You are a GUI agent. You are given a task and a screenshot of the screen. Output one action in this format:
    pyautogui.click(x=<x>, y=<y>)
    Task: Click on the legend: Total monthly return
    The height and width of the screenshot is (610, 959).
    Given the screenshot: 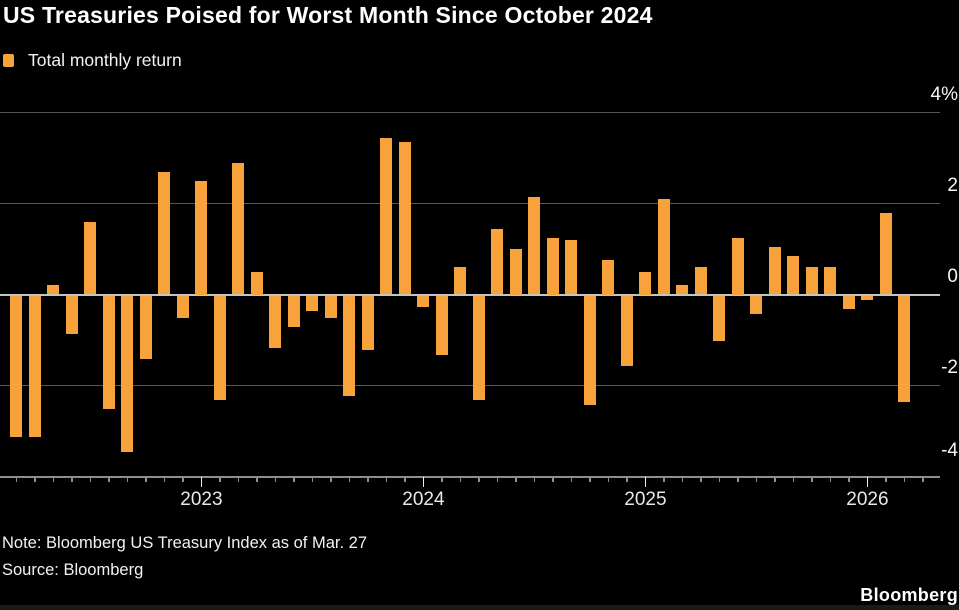 What is the action you would take?
    pyautogui.click(x=92, y=60)
    